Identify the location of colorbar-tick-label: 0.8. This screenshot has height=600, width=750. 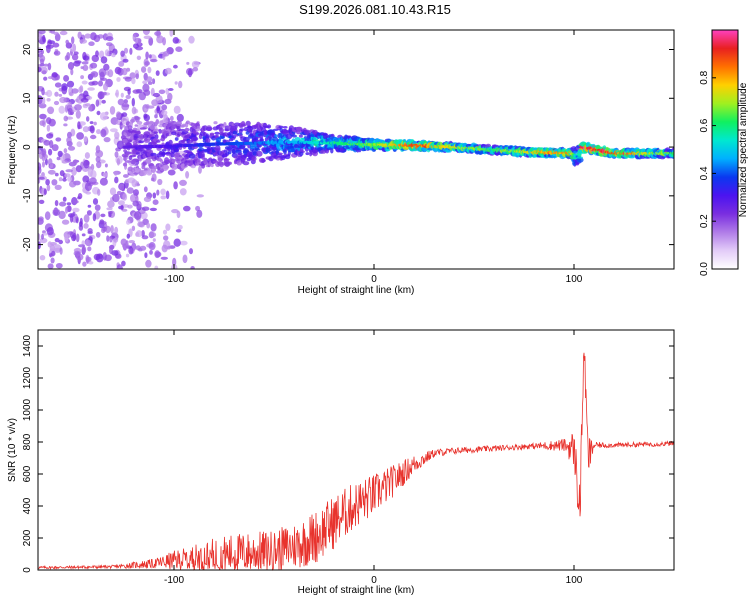
(704, 77).